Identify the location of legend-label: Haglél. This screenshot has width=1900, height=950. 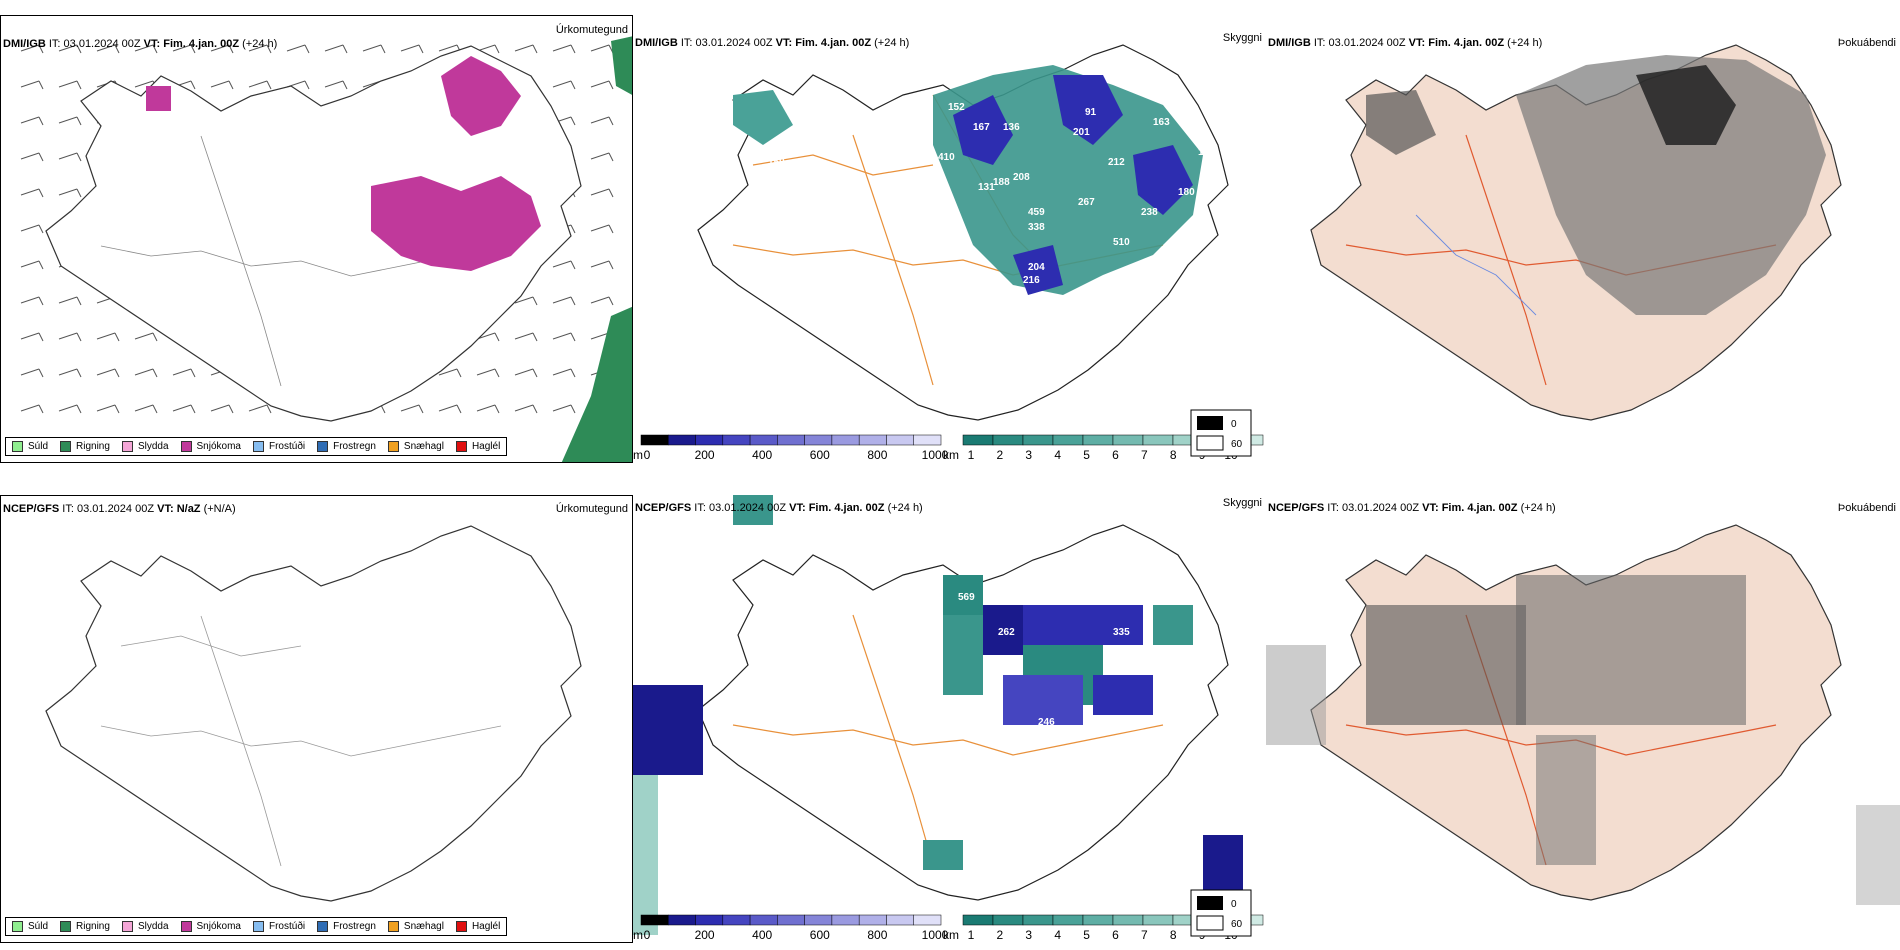
(486, 926).